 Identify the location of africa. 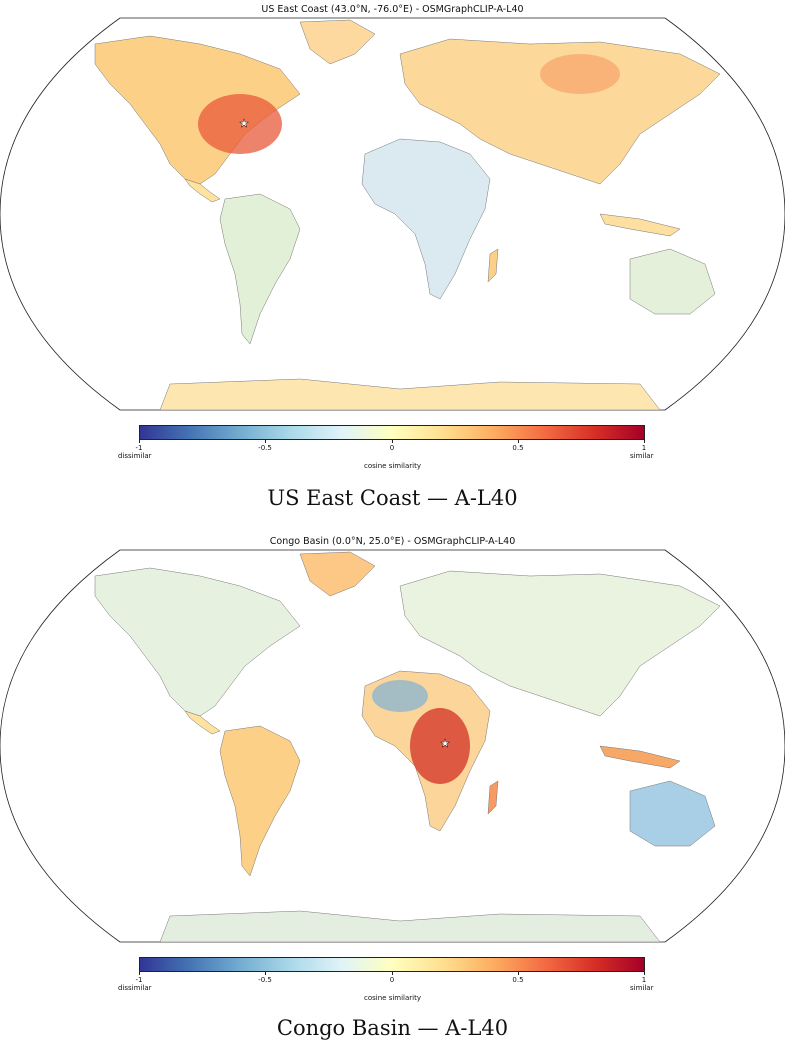
(426, 219).